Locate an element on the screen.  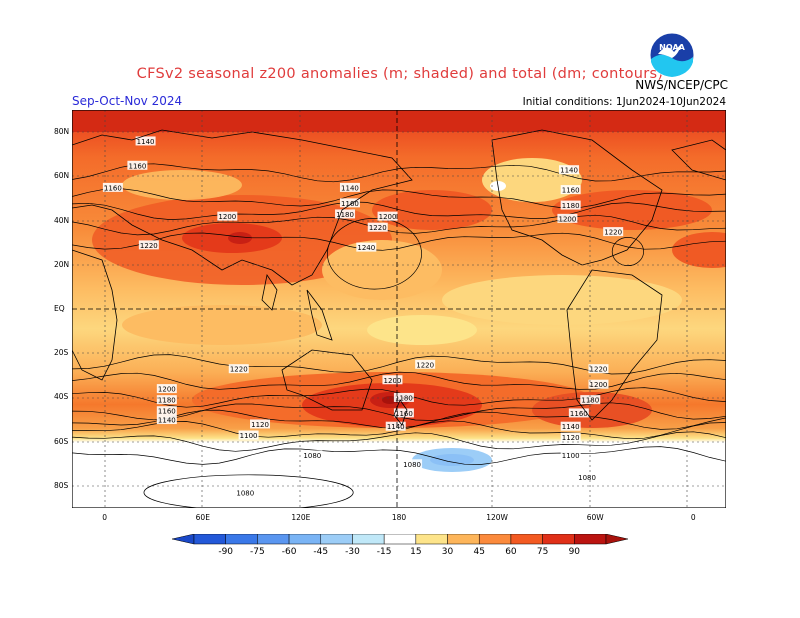
lat-label: 80N is located at coordinates (62, 132).